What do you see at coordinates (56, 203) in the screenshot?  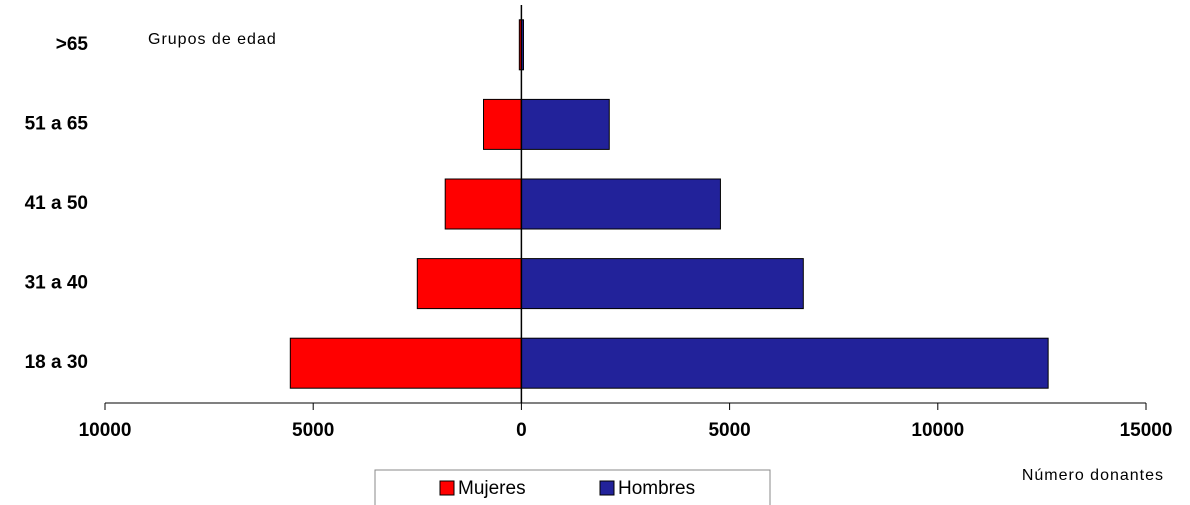 I see `category-label: 41 a 50` at bounding box center [56, 203].